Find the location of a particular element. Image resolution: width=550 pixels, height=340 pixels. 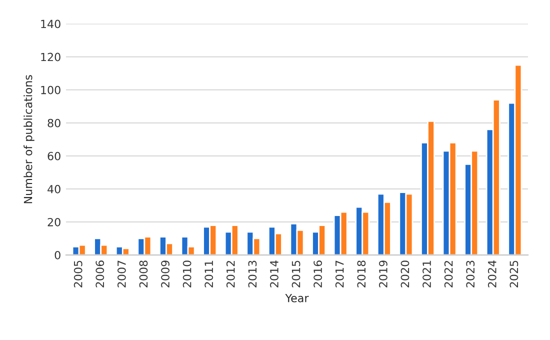

x-axis-title: Year is located at coordinates (297, 298).